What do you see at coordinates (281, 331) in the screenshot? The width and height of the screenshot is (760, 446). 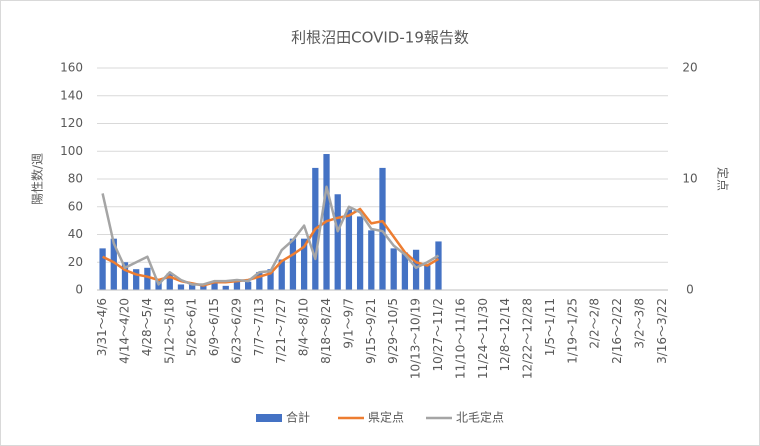 I see `x-tick-label: 7/21～7/27` at bounding box center [281, 331].